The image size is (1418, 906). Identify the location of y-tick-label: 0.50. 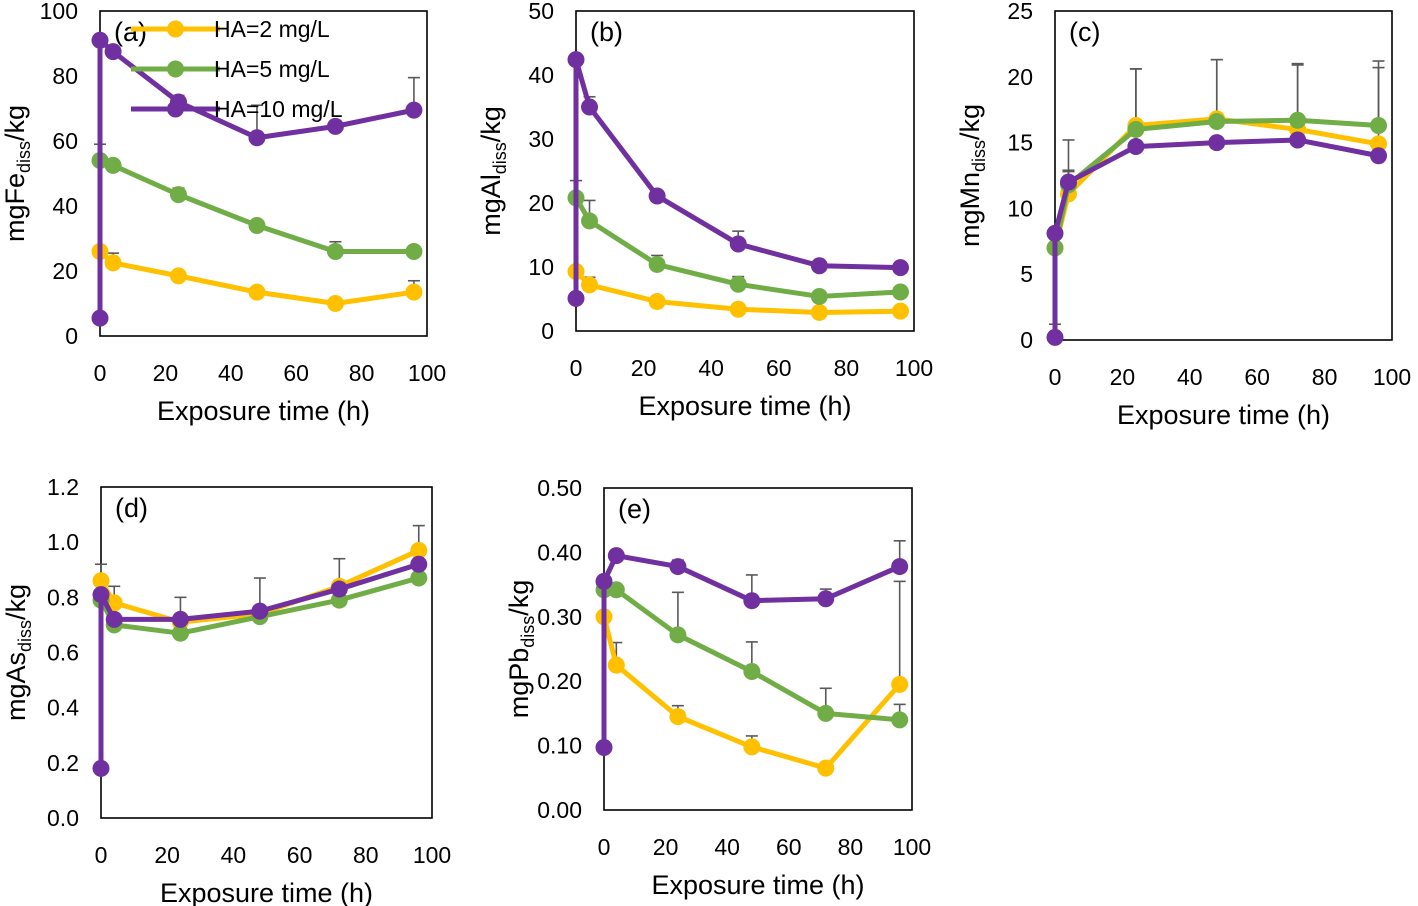
(559, 488).